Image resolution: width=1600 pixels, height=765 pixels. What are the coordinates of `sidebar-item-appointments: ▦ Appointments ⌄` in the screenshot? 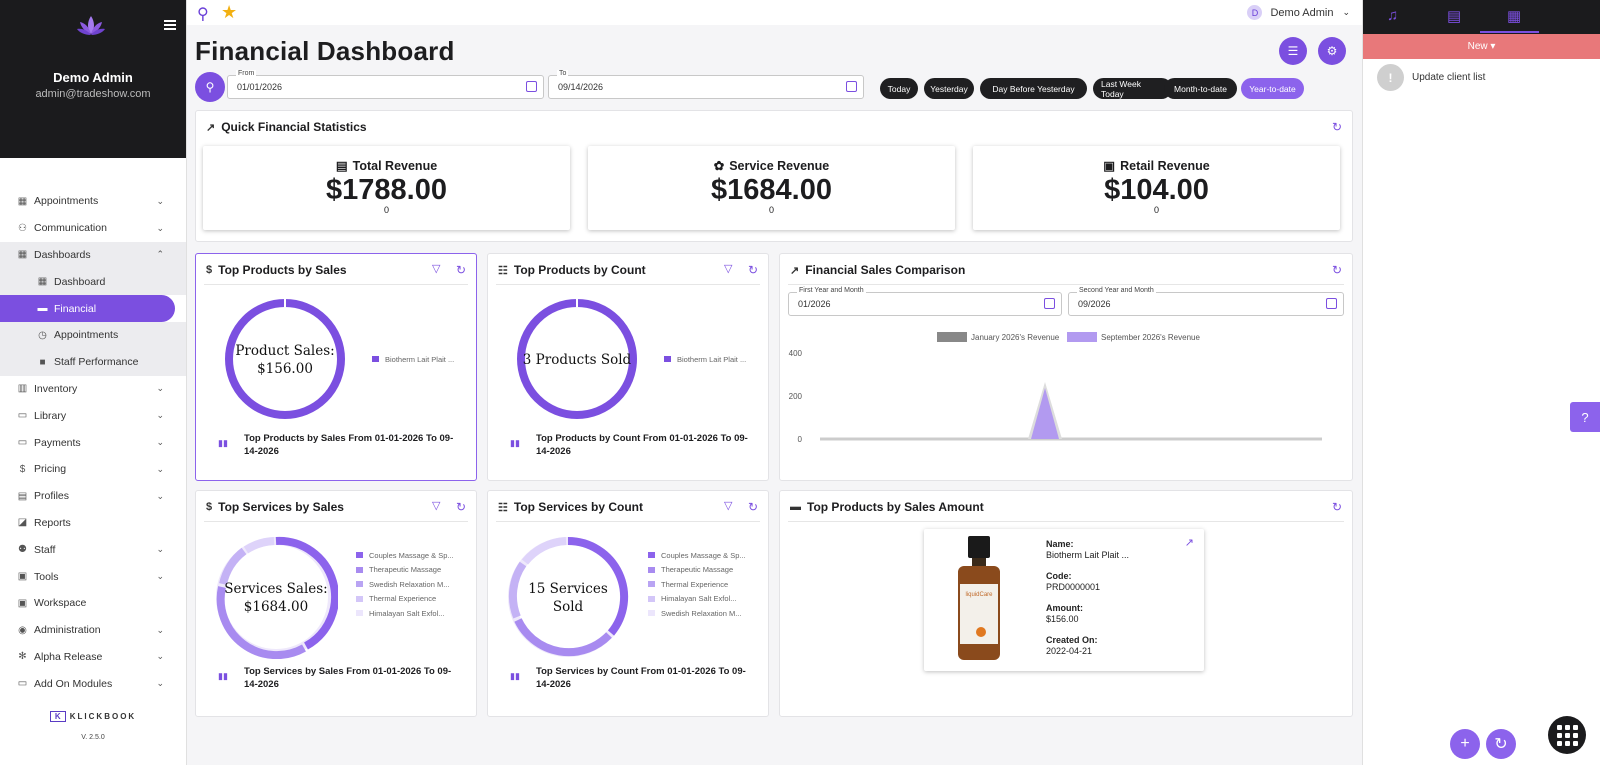 It's located at (93, 201).